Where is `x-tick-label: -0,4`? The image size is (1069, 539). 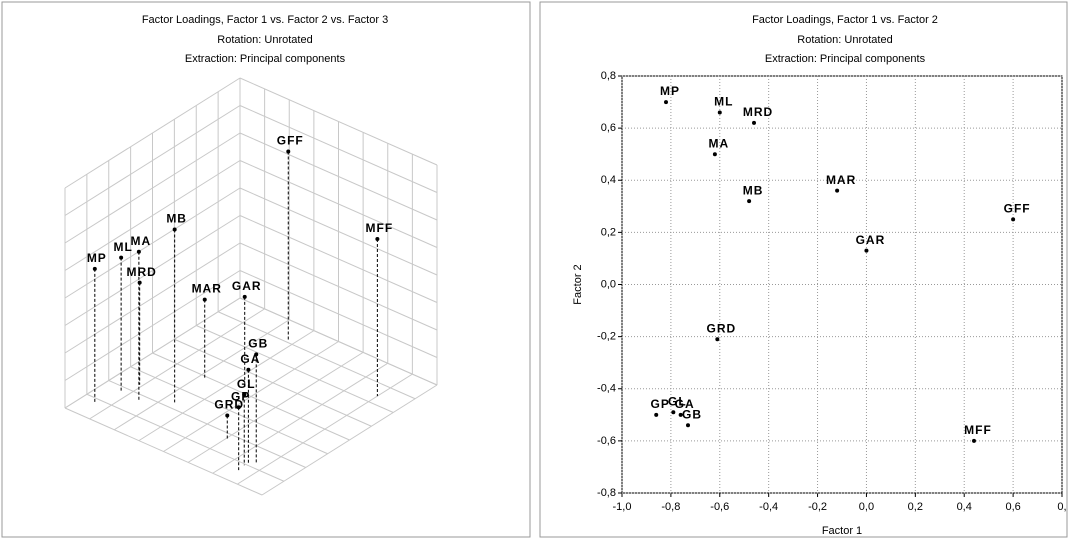
x-tick-label: -0,4 is located at coordinates (768, 507).